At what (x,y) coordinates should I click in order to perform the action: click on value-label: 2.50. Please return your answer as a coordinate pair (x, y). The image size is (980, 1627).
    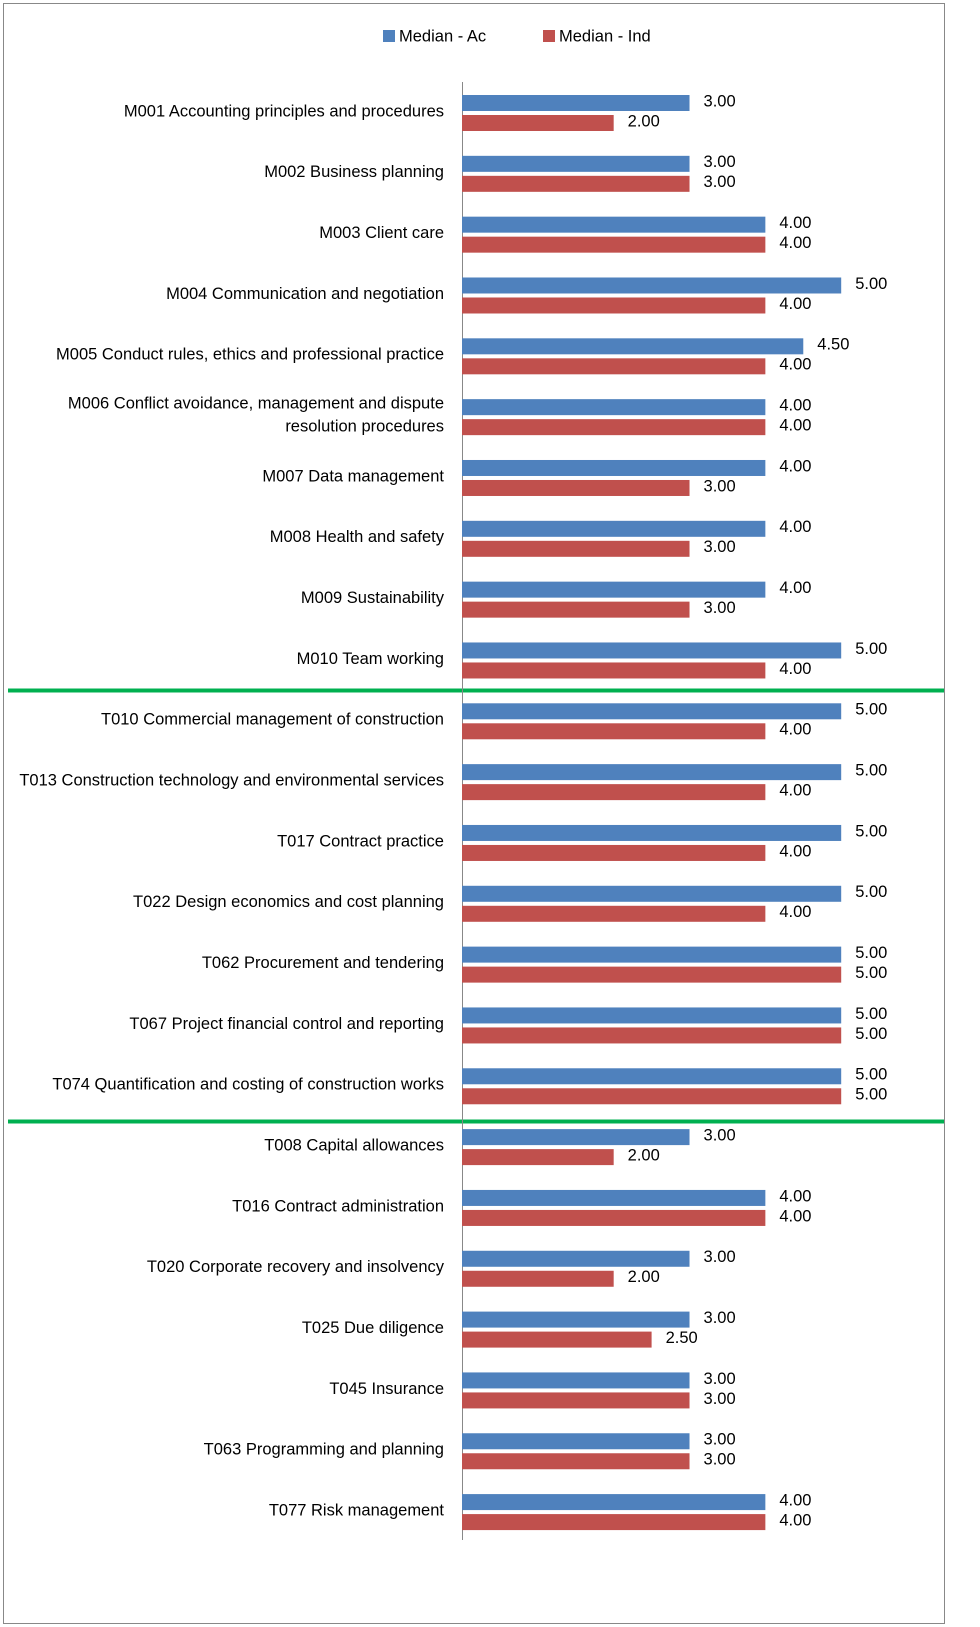
    Looking at the image, I should click on (682, 1338).